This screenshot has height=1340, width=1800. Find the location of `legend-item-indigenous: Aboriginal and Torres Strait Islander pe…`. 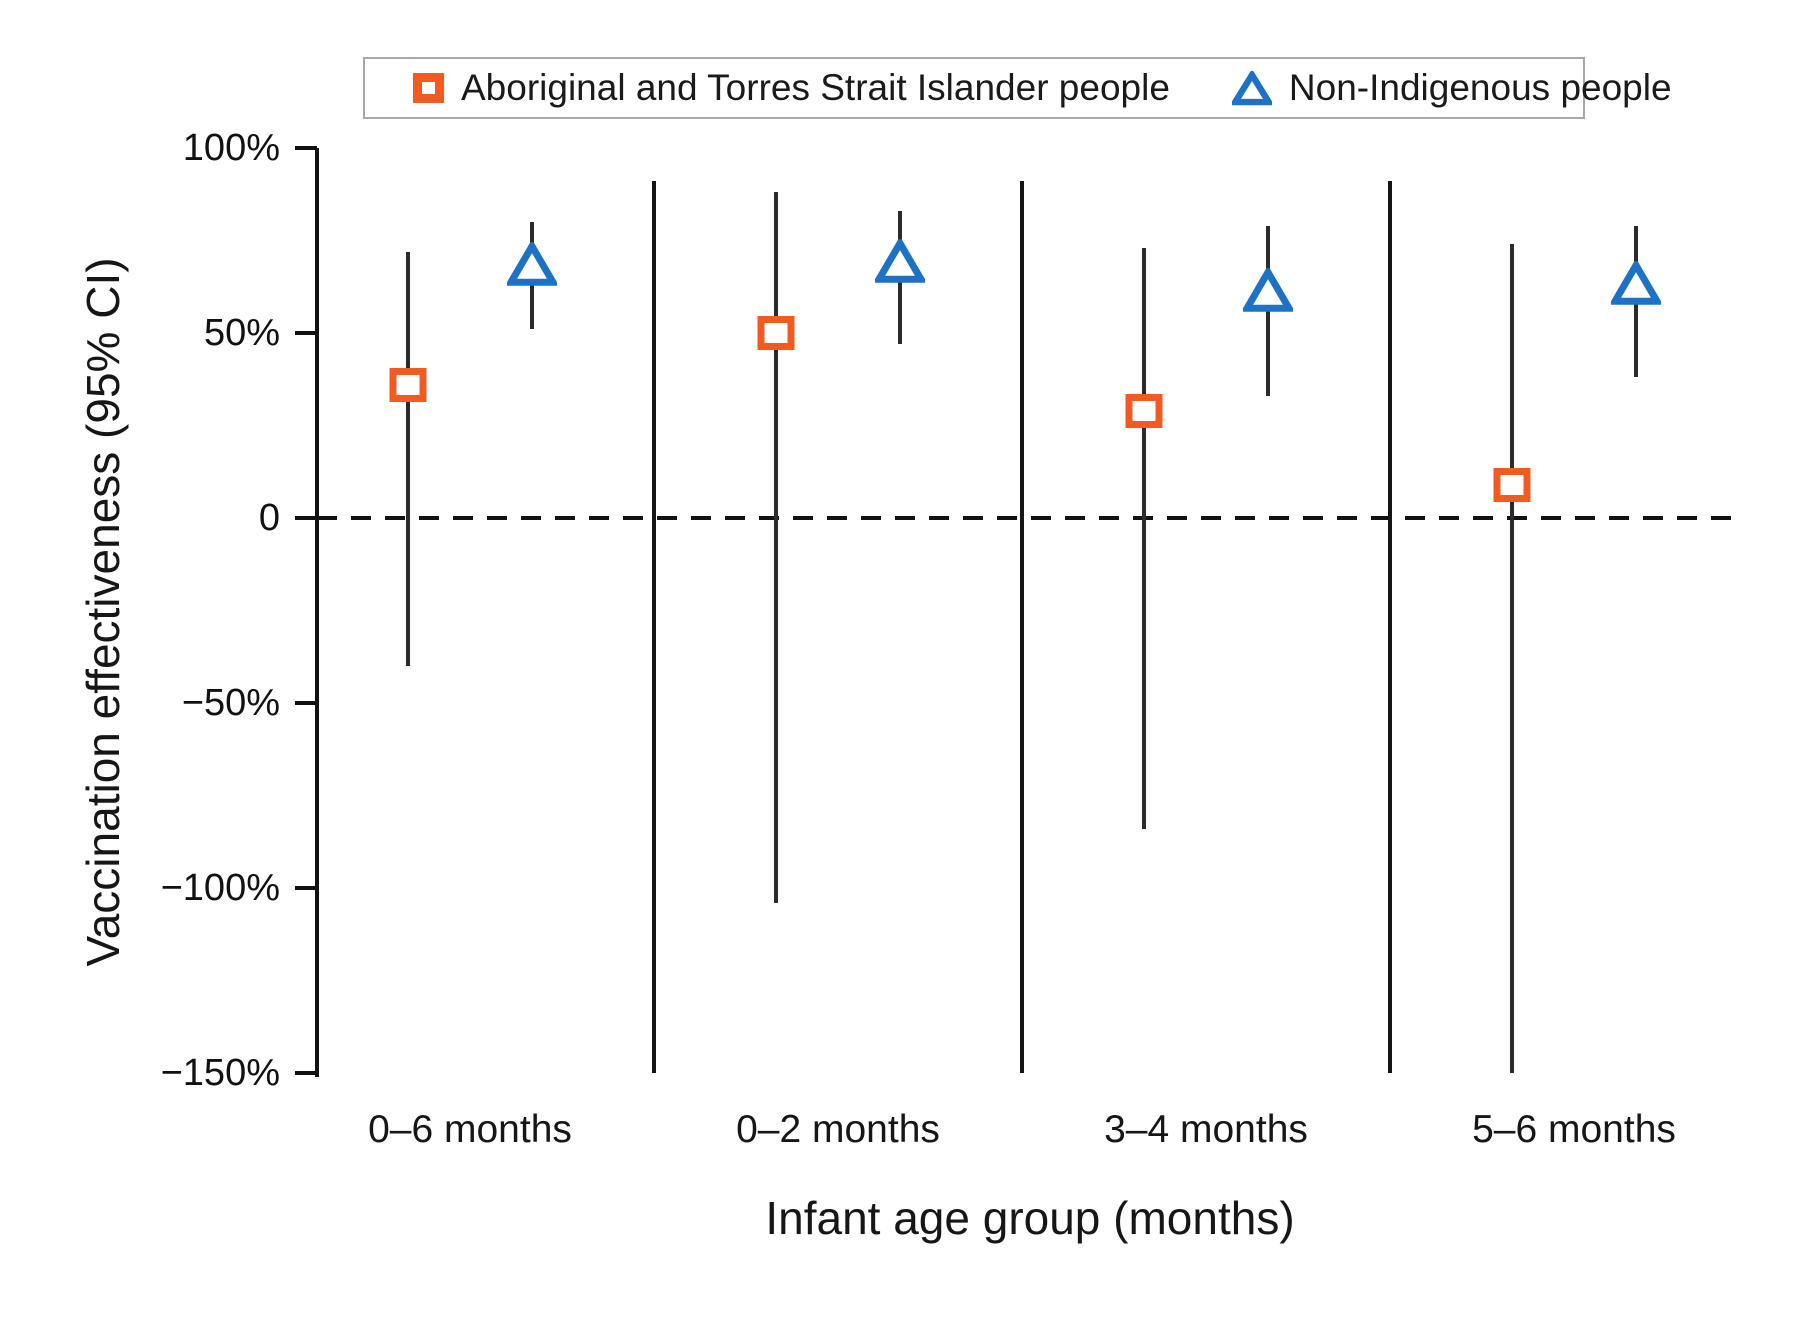

legend-item-indigenous: Aboriginal and Torres Strait Islander pe… is located at coordinates (791, 88).